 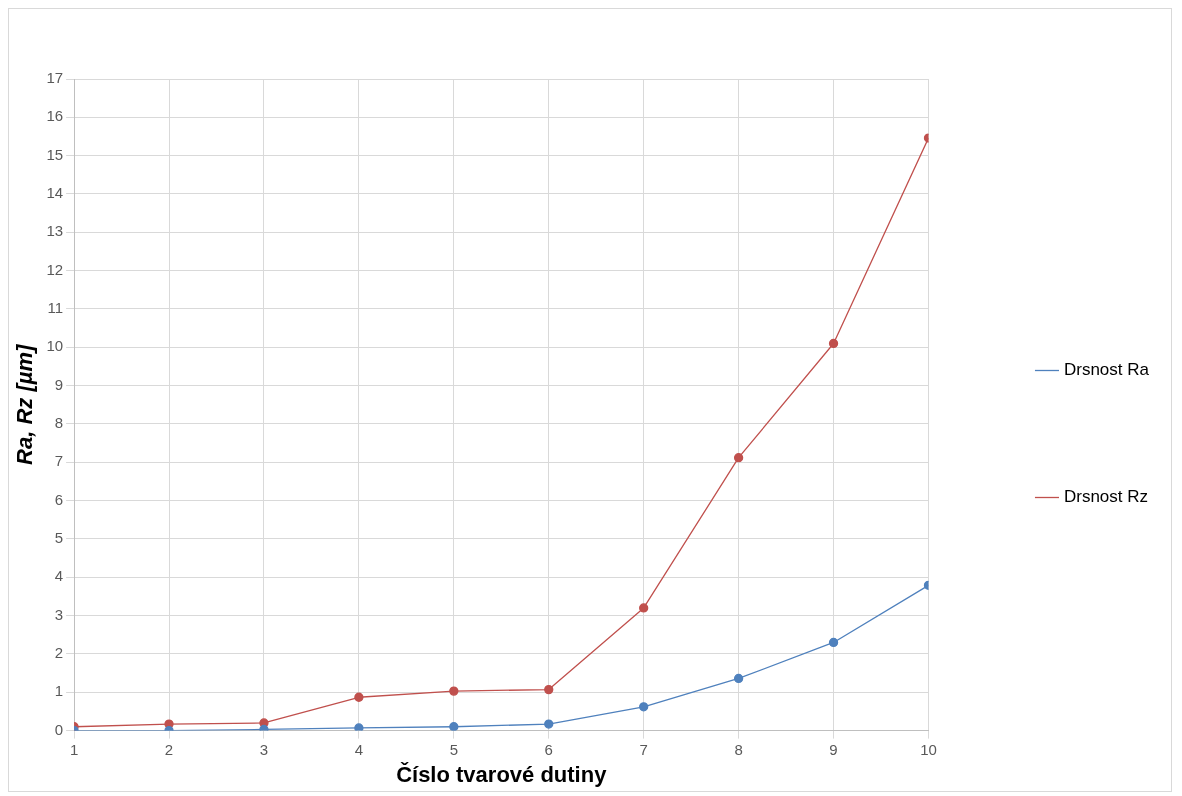 I want to click on x-tick-label: 8, so click(x=738, y=749).